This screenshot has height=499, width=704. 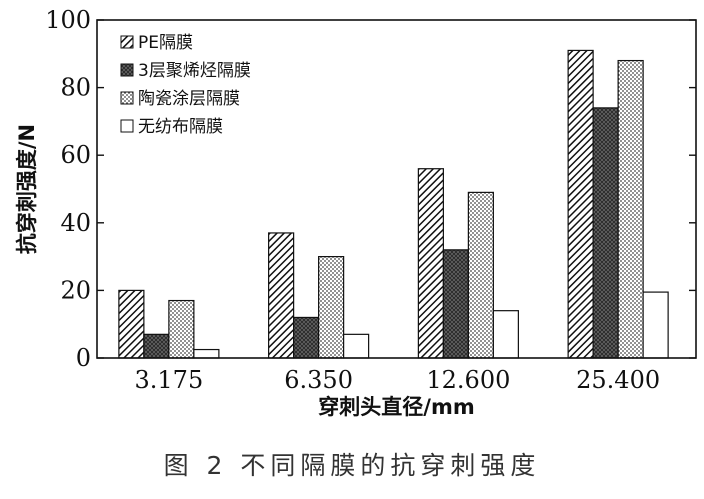 What do you see at coordinates (75, 155) in the screenshot?
I see `y-tick-label: 60` at bounding box center [75, 155].